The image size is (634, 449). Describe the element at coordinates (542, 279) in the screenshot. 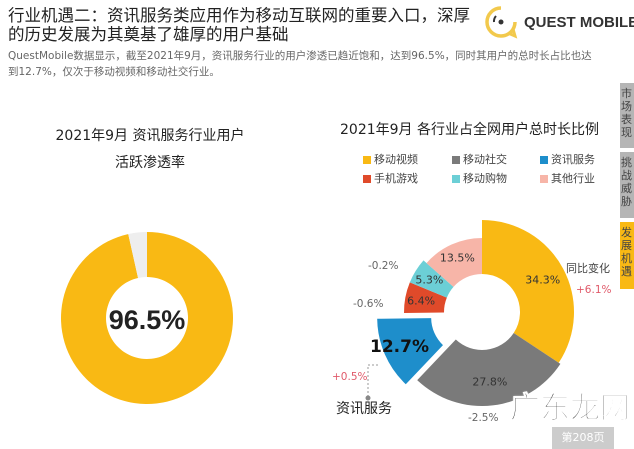

I see `slice-label-移动视频: 34.3%` at that location.